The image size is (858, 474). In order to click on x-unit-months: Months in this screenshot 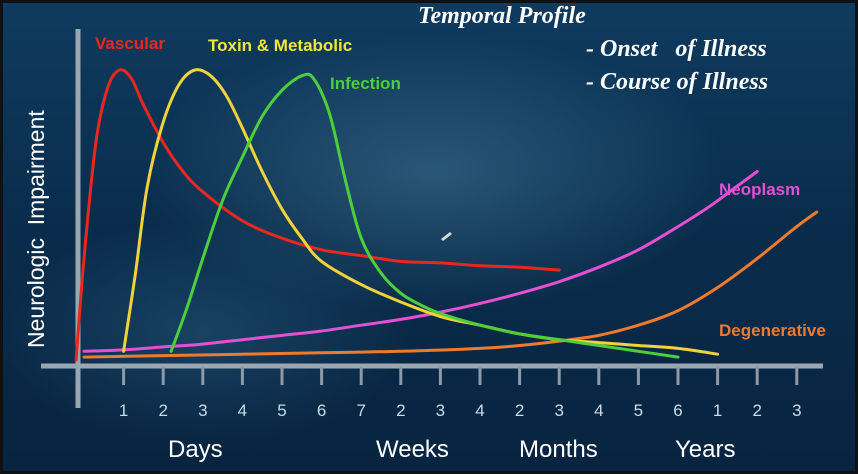, I will do `click(558, 449)`.